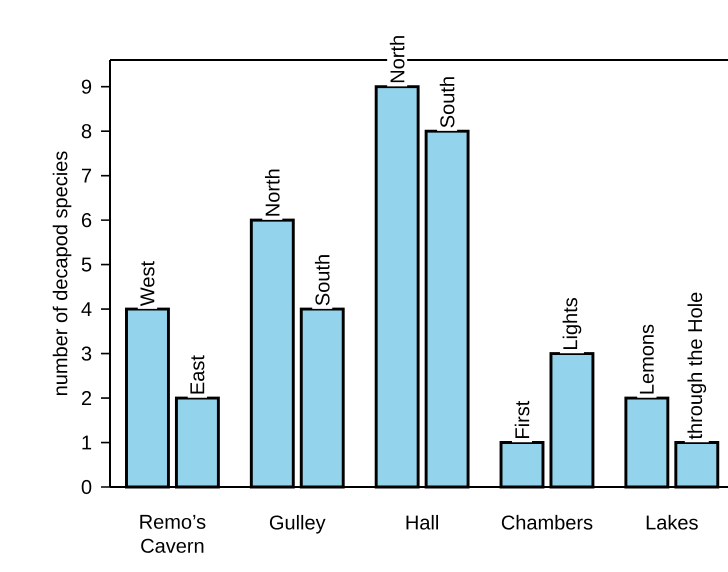  Describe the element at coordinates (87, 353) in the screenshot. I see `y-tick-label: 3` at that location.